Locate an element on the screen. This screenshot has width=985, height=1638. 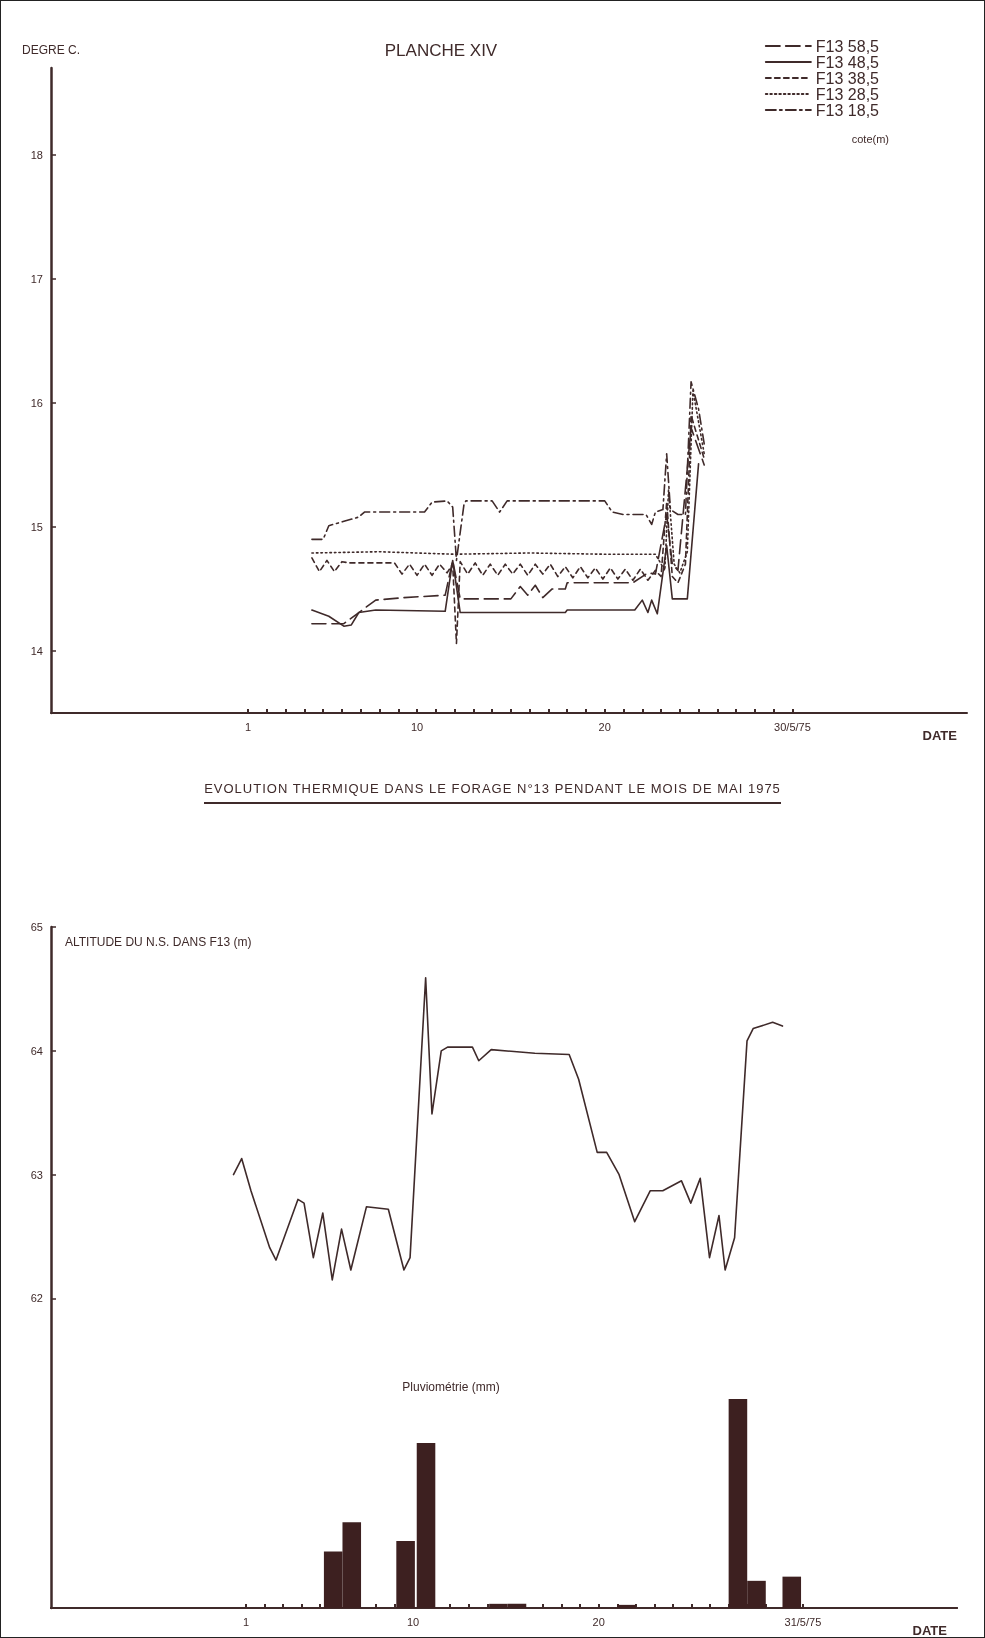
text: EVOLUTION THERMIQUE DANS LE FORAGE N°13 PENDANT LE MOIS DE MAI 1975 is located at coordinates (492, 792).